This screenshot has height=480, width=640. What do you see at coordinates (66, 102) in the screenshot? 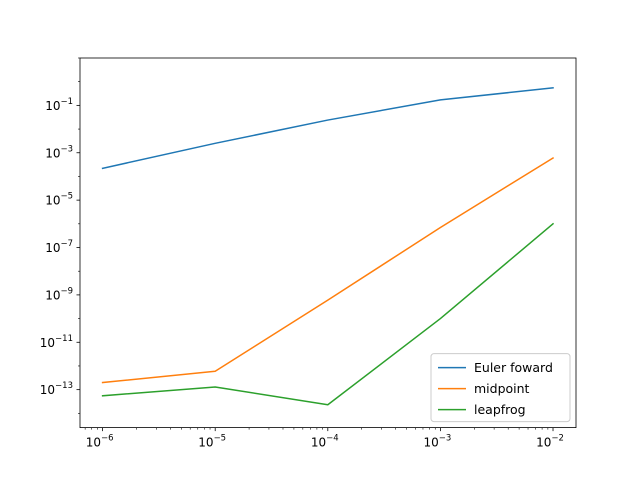
I see `y-tick-exponent: −1` at bounding box center [66, 102].